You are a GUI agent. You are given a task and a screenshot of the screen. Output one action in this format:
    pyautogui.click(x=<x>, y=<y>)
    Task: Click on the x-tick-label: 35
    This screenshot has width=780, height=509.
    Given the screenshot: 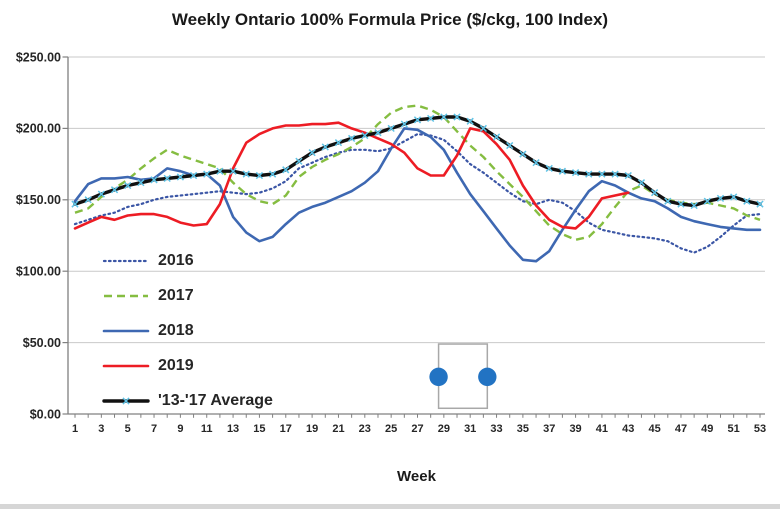 What is the action you would take?
    pyautogui.click(x=523, y=429)
    